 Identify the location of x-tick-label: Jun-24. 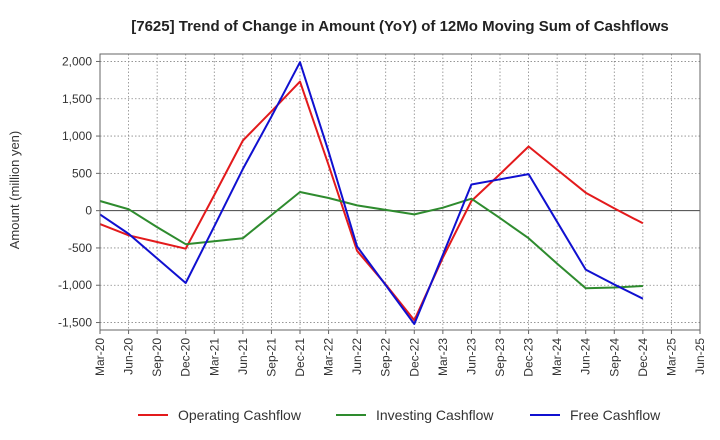
(586, 356).